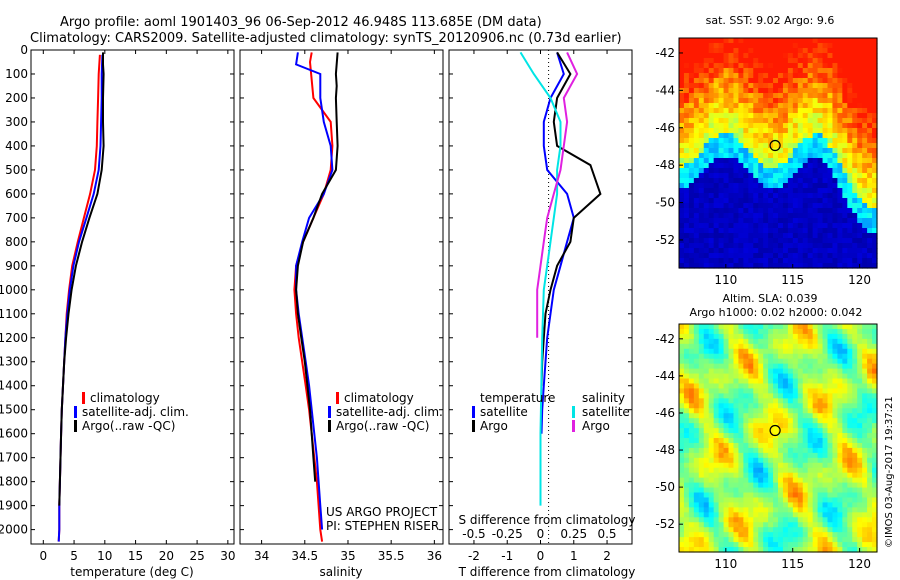  Describe the element at coordinates (382, 426) in the screenshot. I see `salinity-legend-argo: Argo(..raw -QC)` at that location.